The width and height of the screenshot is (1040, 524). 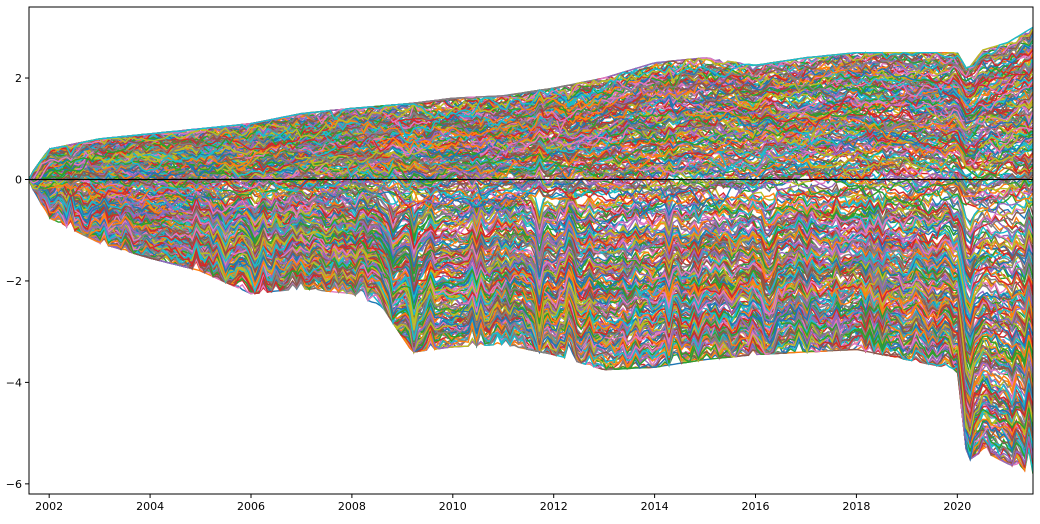 I want to click on y-axis: −6 −4 −2 0 2, so click(x=17, y=281).